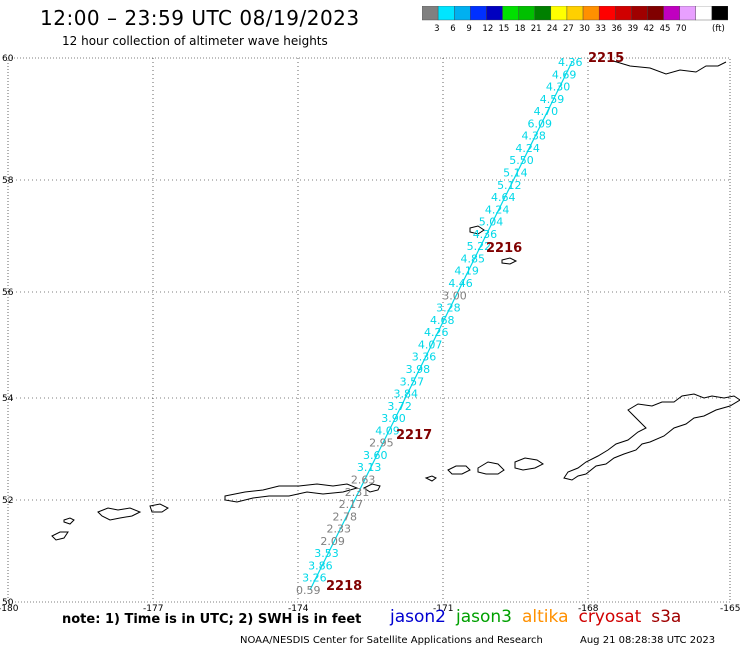  What do you see at coordinates (369, 467) in the screenshot?
I see `wave-height-label: 3.13` at bounding box center [369, 467].